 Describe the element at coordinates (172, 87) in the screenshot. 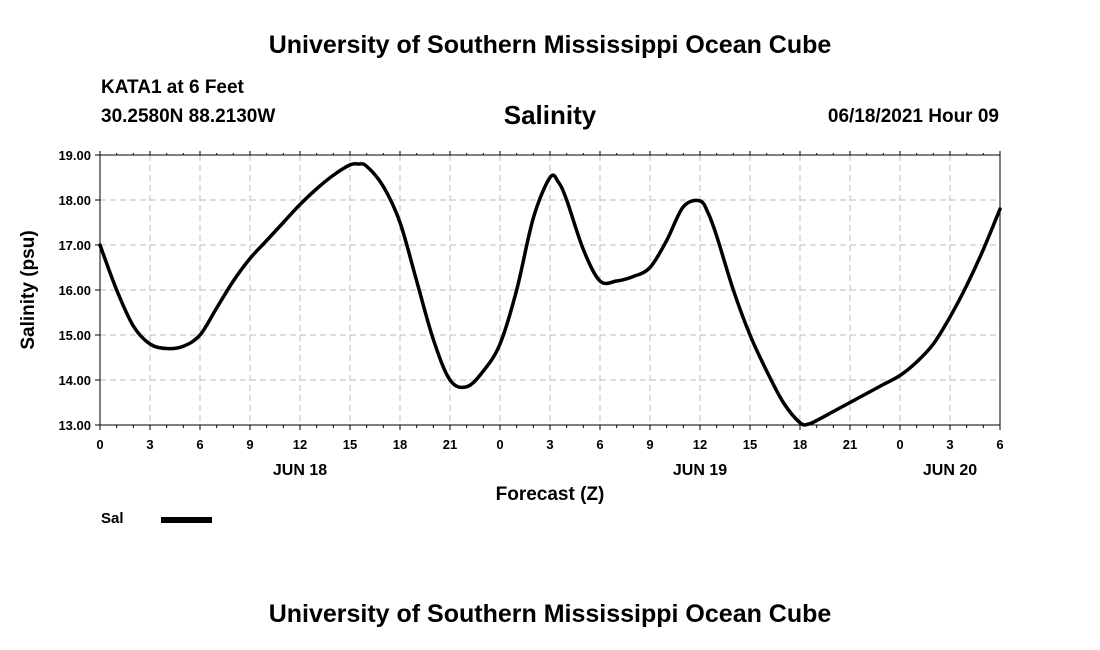

I see `station-label: KATA1 at 6 Feet` at that location.